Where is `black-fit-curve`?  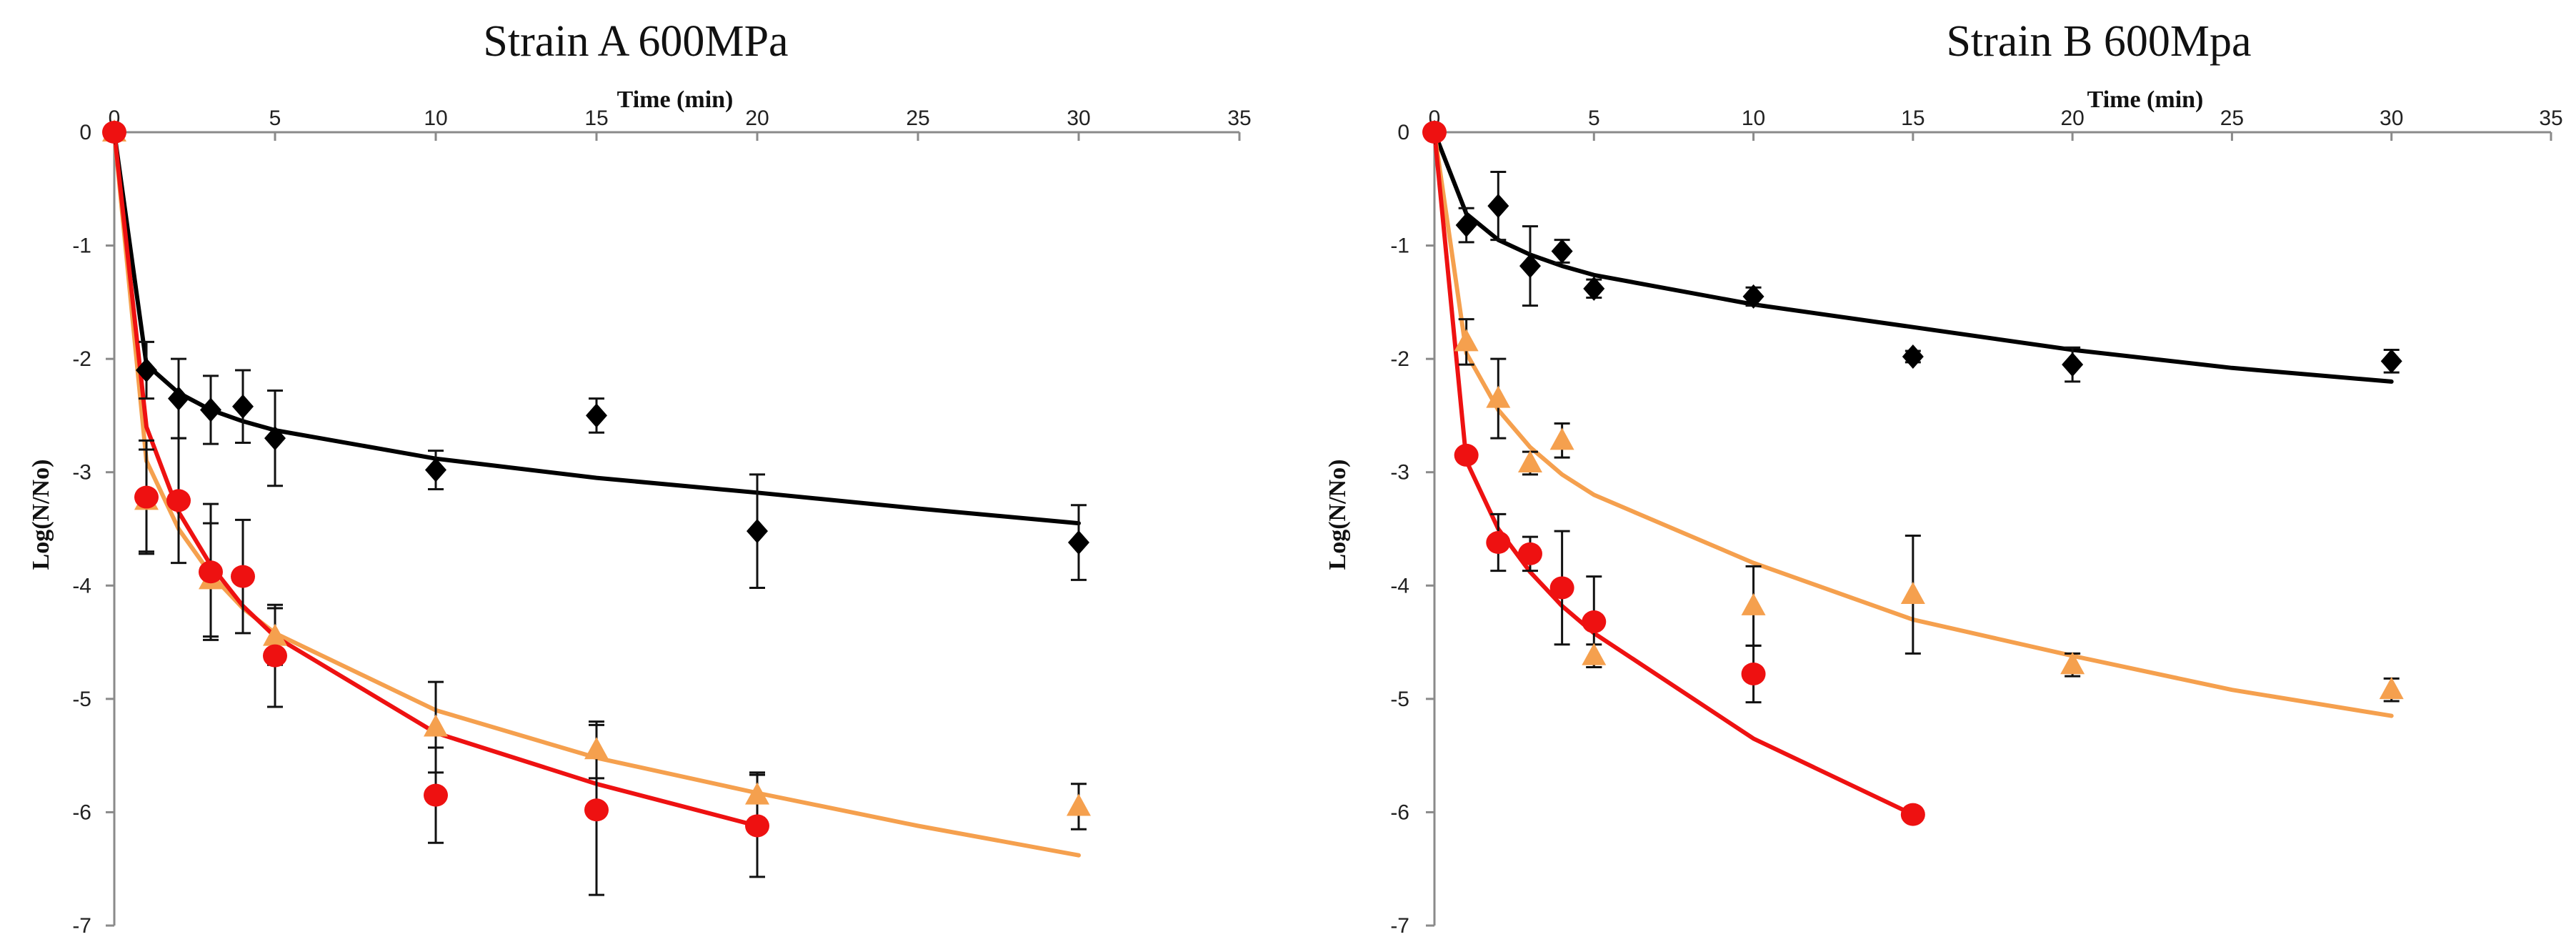 black-fit-curve is located at coordinates (1913, 257).